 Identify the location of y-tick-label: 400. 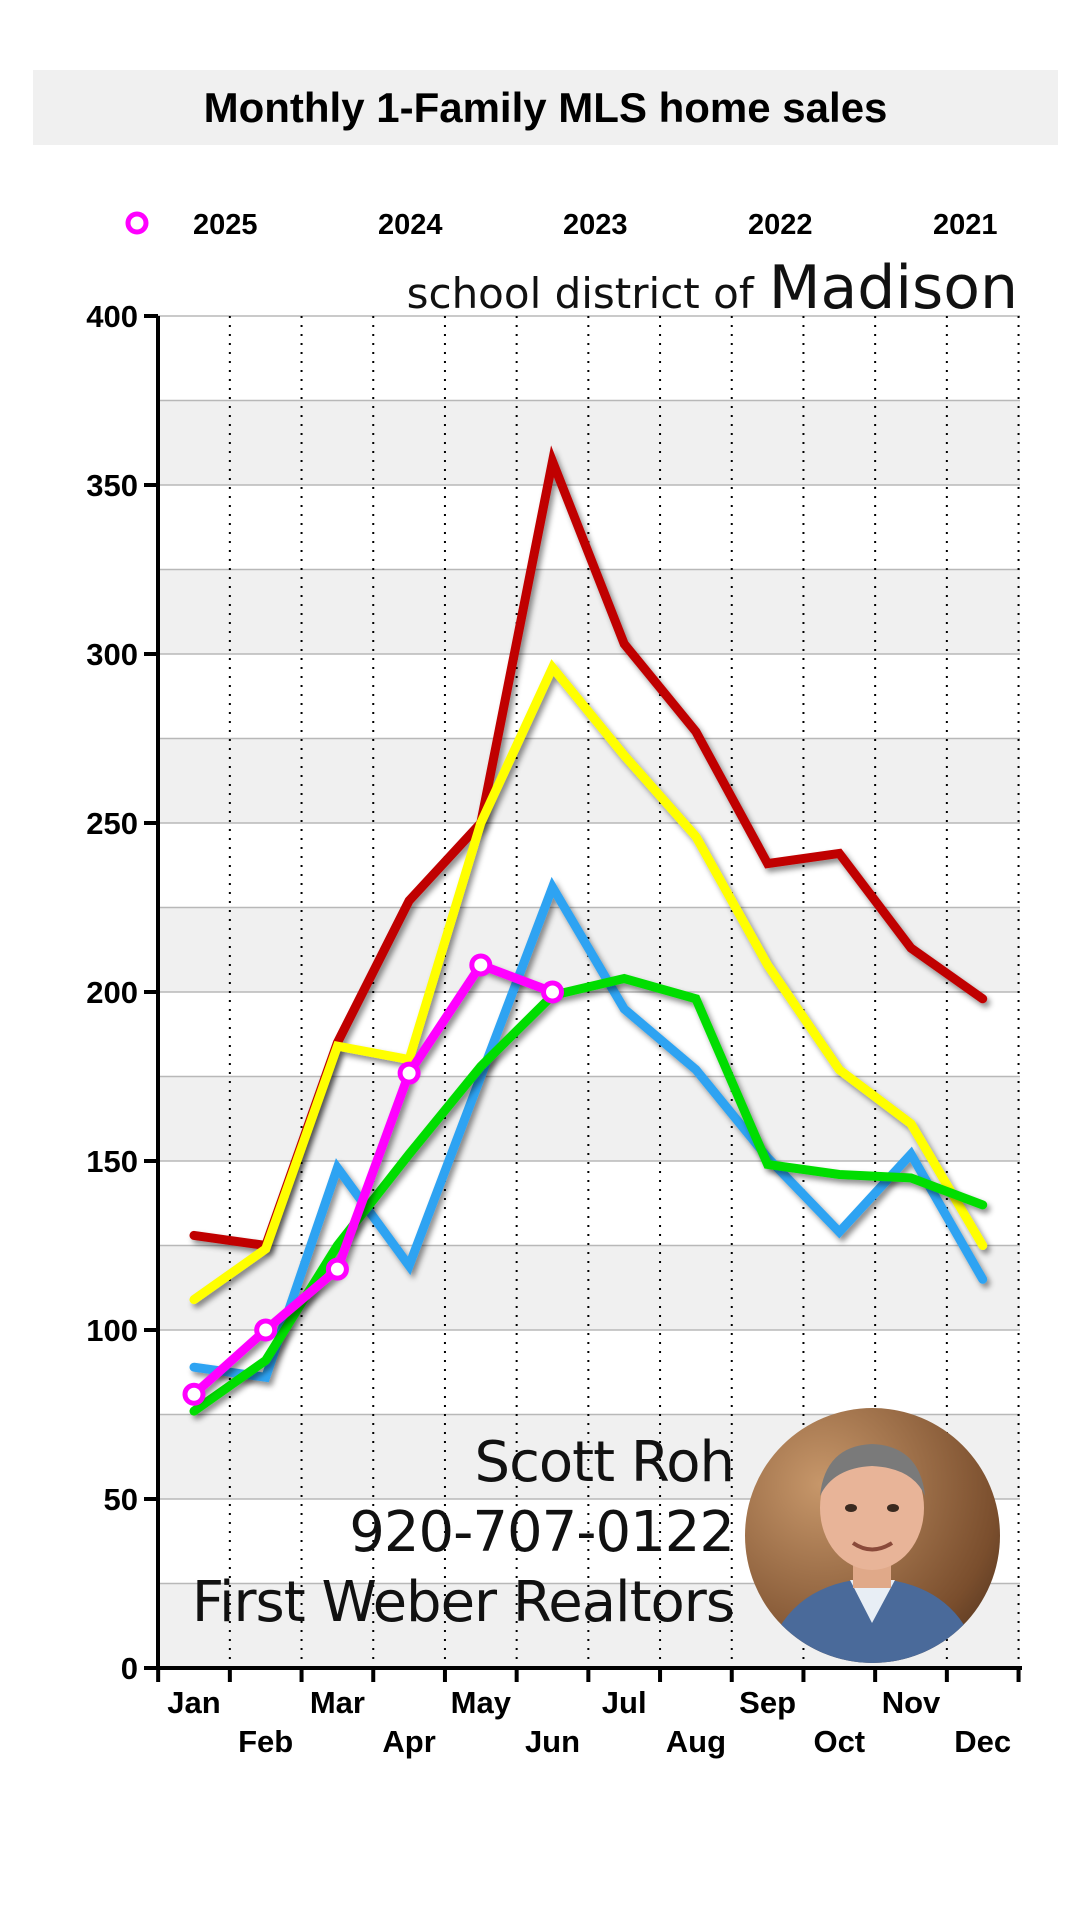
(112, 316).